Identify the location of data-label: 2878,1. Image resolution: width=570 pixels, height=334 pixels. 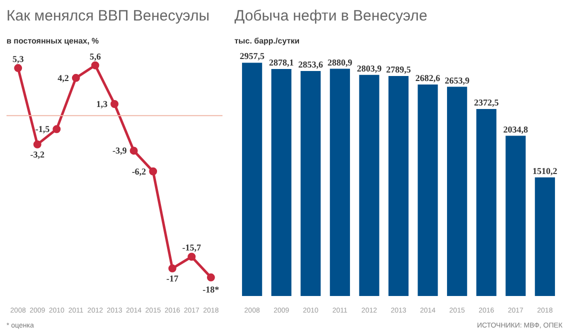
(281, 63).